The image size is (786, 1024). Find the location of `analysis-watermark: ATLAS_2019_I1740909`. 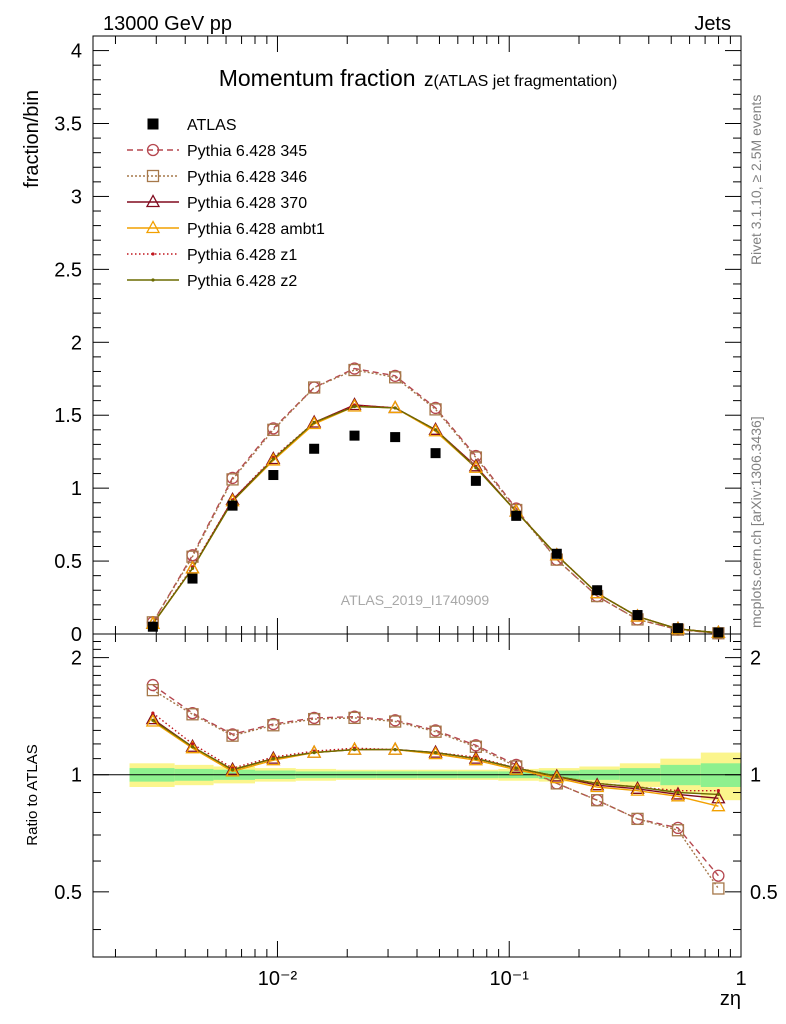

analysis-watermark: ATLAS_2019_I1740909 is located at coordinates (415, 600).